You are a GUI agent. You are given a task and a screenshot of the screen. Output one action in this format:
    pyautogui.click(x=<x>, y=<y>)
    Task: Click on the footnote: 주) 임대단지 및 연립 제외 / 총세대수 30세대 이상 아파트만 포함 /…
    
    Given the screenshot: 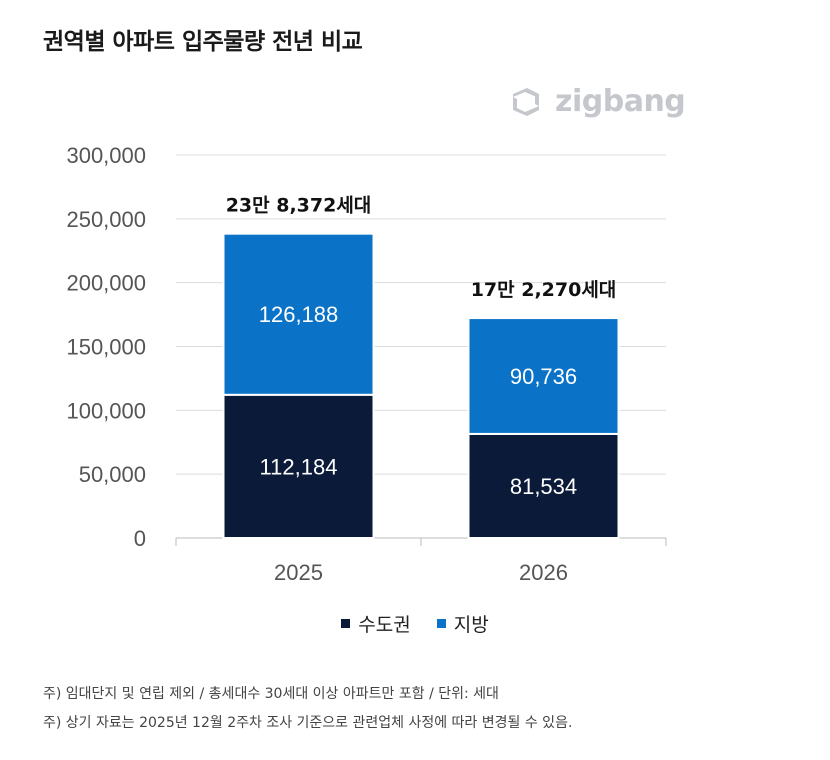 What is the action you would take?
    pyautogui.click(x=271, y=694)
    